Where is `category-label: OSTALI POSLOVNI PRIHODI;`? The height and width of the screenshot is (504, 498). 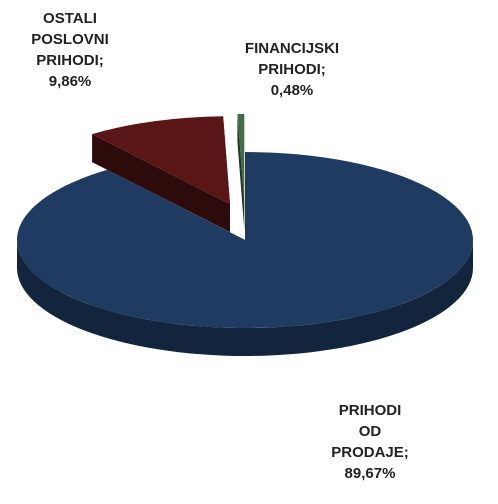
category-label: OSTALI POSLOVNI PRIHODI; is located at coordinates (70, 39).